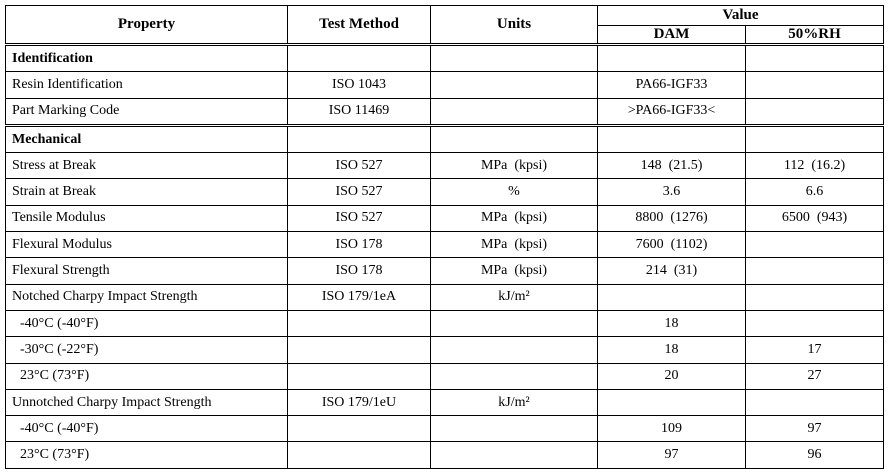 This screenshot has width=889, height=475. What do you see at coordinates (146, 271) in the screenshot?
I see `property-cell: Flexural Strength` at bounding box center [146, 271].